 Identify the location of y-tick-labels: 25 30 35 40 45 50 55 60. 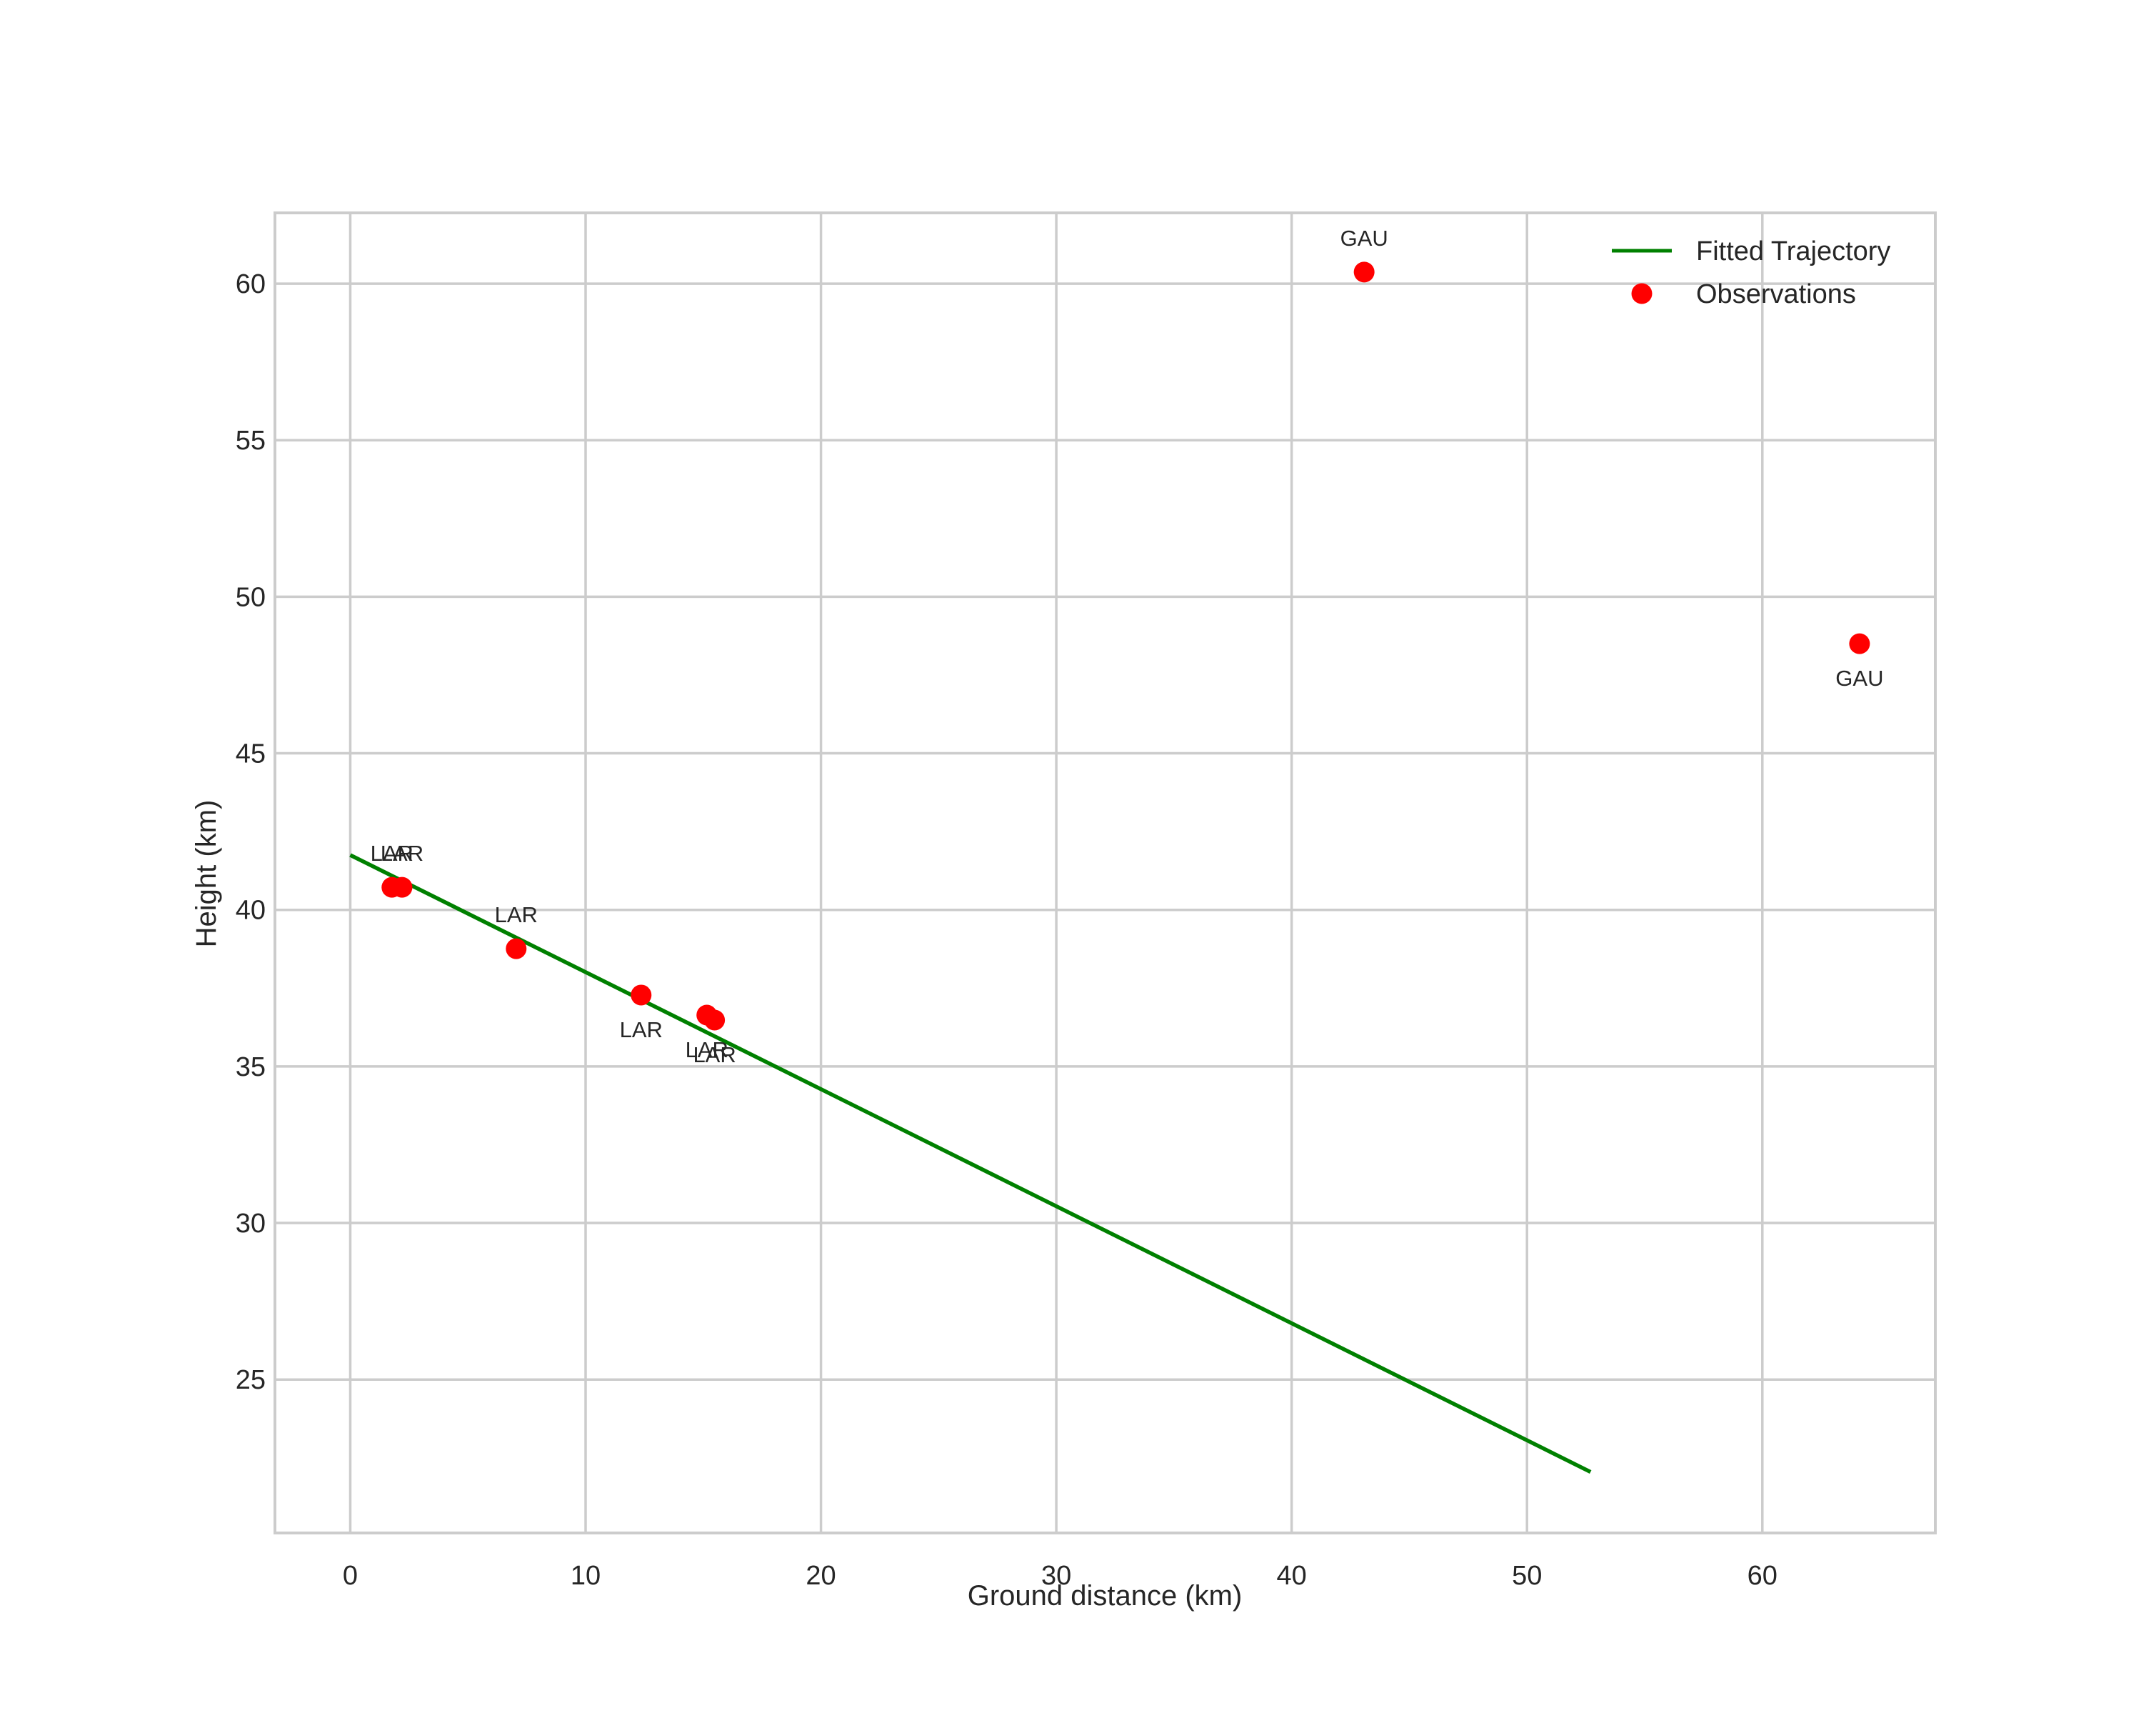
(251, 832).